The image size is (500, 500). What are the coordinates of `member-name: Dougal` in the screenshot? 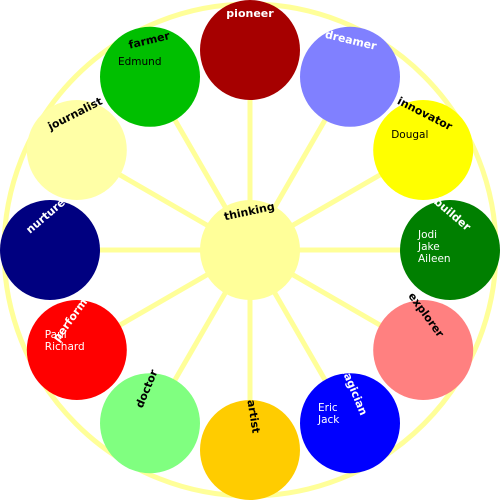 It's located at (409, 135).